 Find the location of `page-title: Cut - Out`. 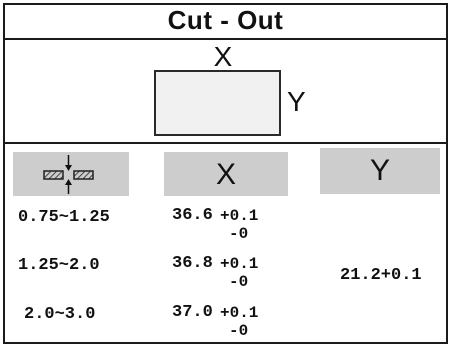

page-title: Cut - Out is located at coordinates (225, 20).